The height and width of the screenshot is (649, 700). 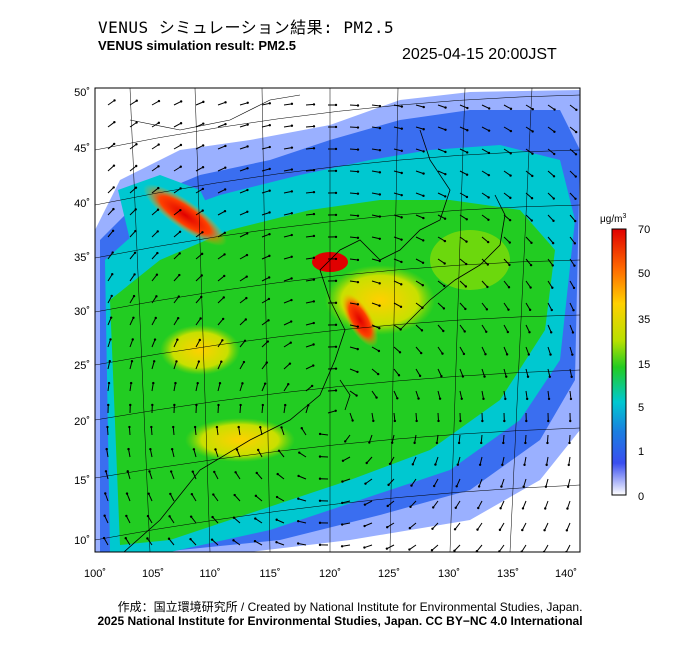 I want to click on lat-label: 50˚, so click(x=82, y=93).